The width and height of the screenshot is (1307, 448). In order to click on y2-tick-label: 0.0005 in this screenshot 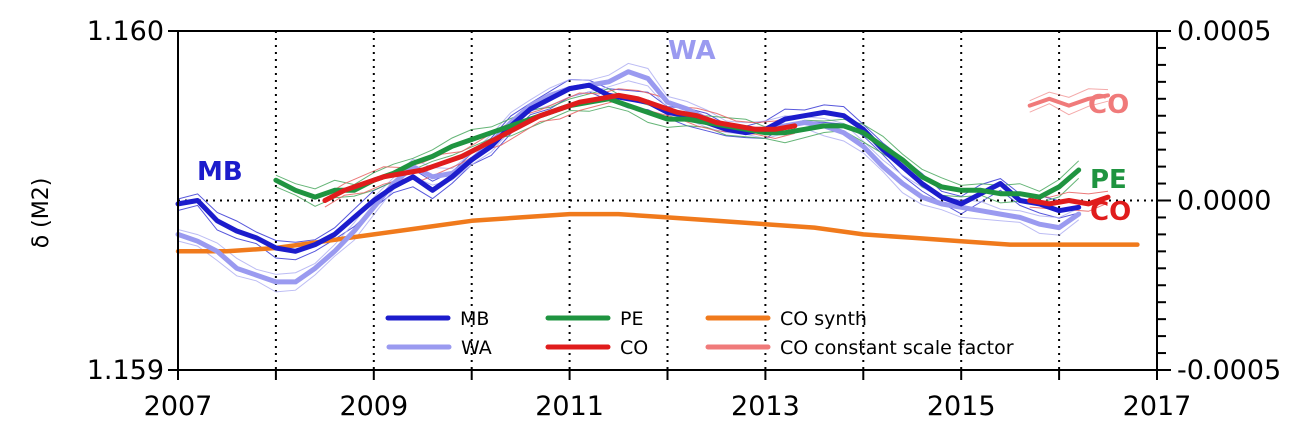, I will do `click(1224, 31)`.